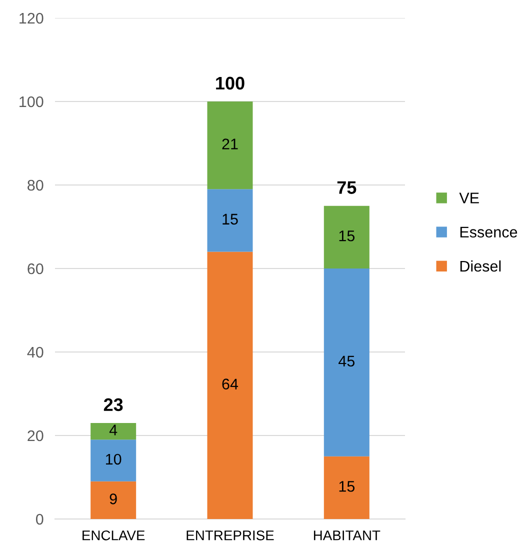 Image resolution: width=522 pixels, height=550 pixels. What do you see at coordinates (36, 268) in the screenshot?
I see `y-tick-label: 60` at bounding box center [36, 268].